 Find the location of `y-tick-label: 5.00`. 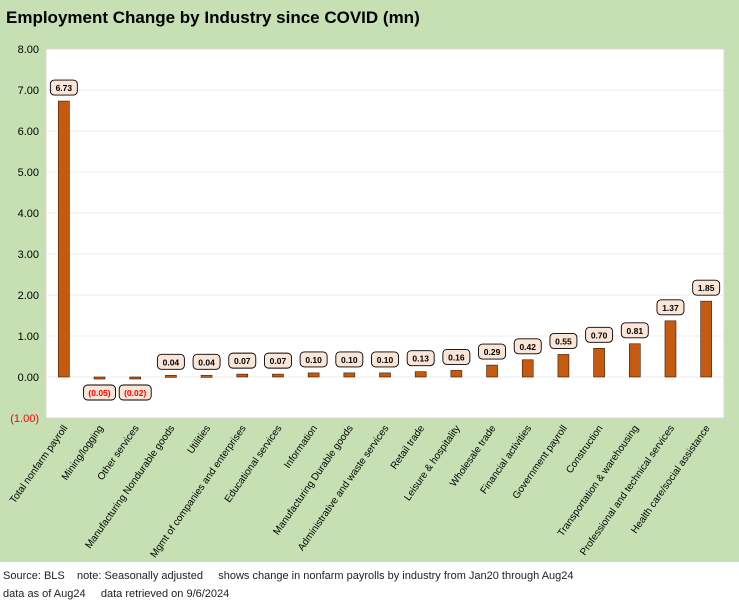

y-tick-label: 5.00 is located at coordinates (28, 173).